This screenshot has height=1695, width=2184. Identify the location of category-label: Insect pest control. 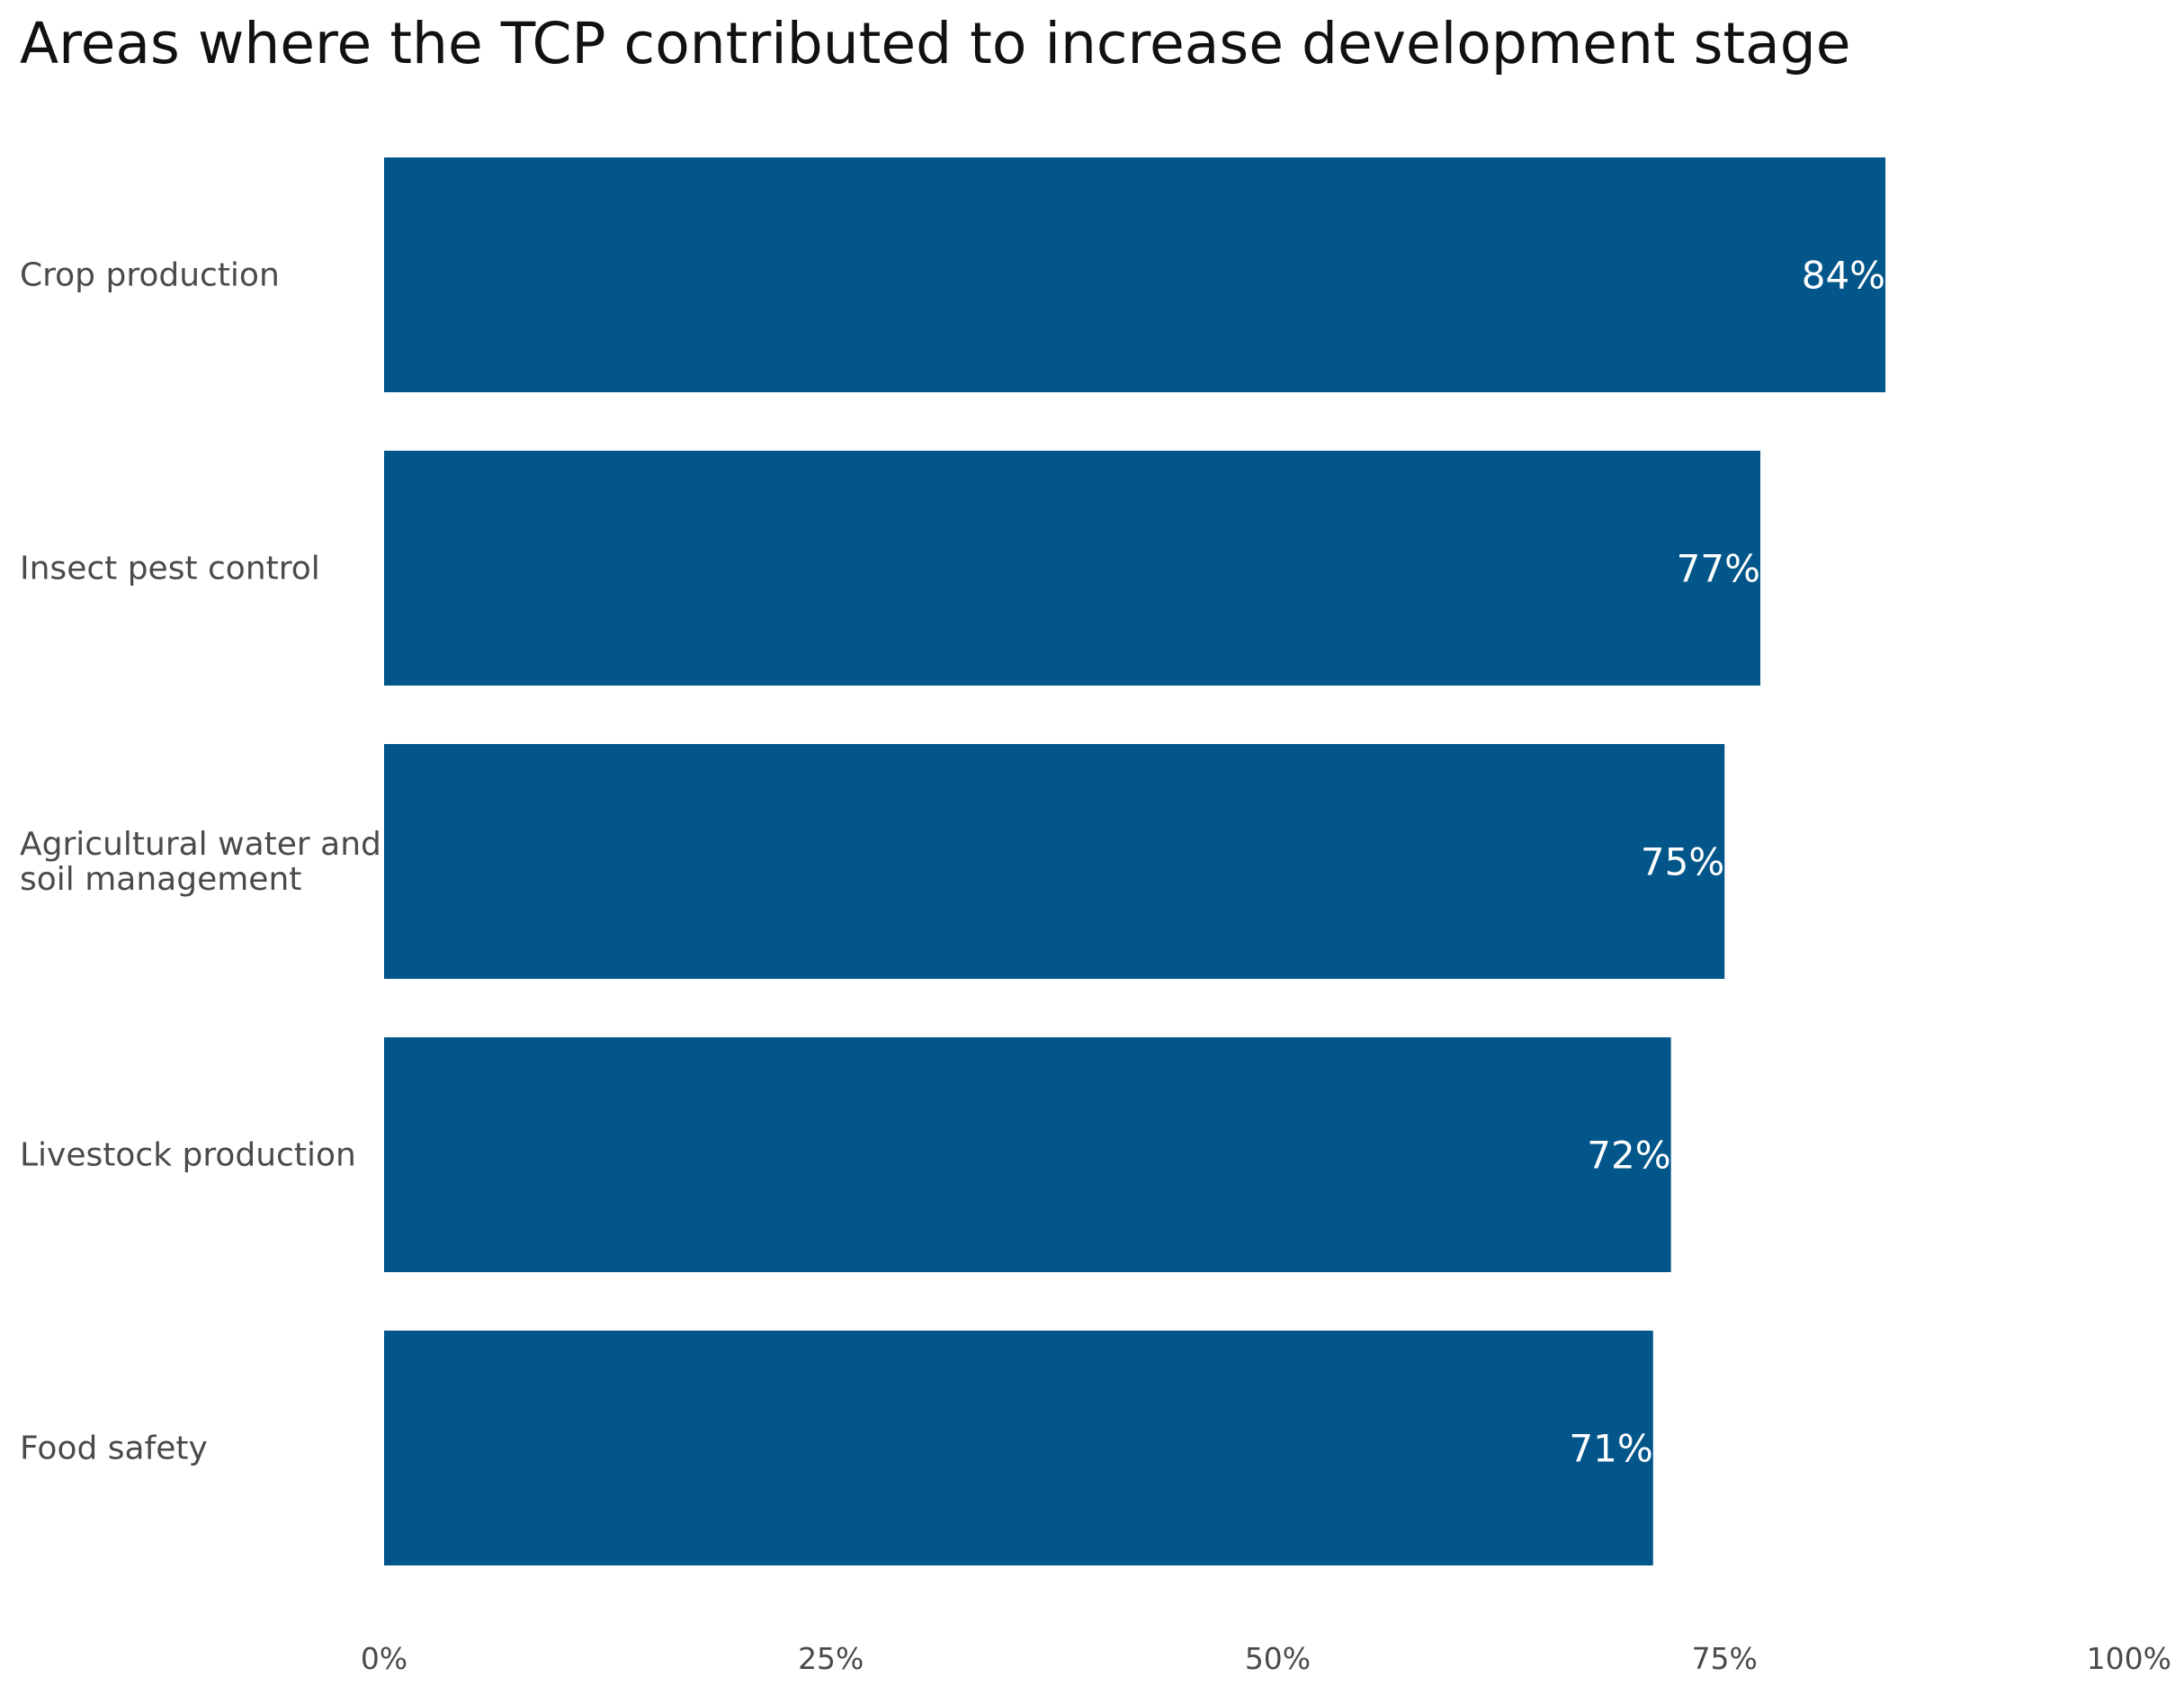
(170, 569).